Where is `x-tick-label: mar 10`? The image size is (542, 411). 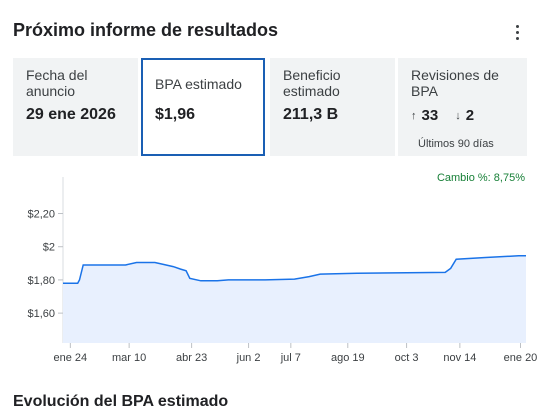
x-tick-label: mar 10 is located at coordinates (129, 358).